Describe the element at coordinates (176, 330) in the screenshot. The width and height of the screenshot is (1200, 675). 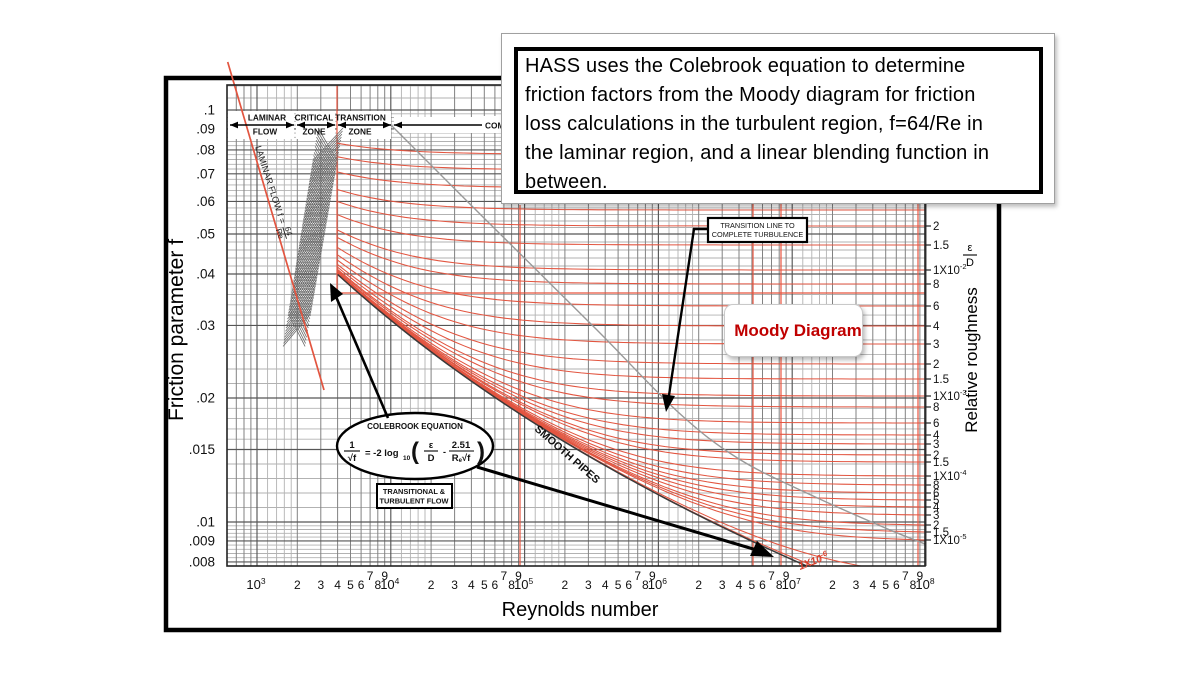
I see `svg-text: Friction parameter f` at that location.